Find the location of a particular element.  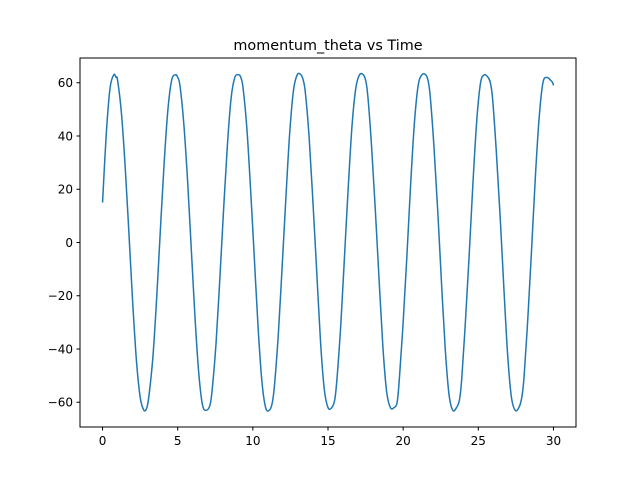

x-axis: 0 5 10 15 20 25 30 is located at coordinates (330, 437).